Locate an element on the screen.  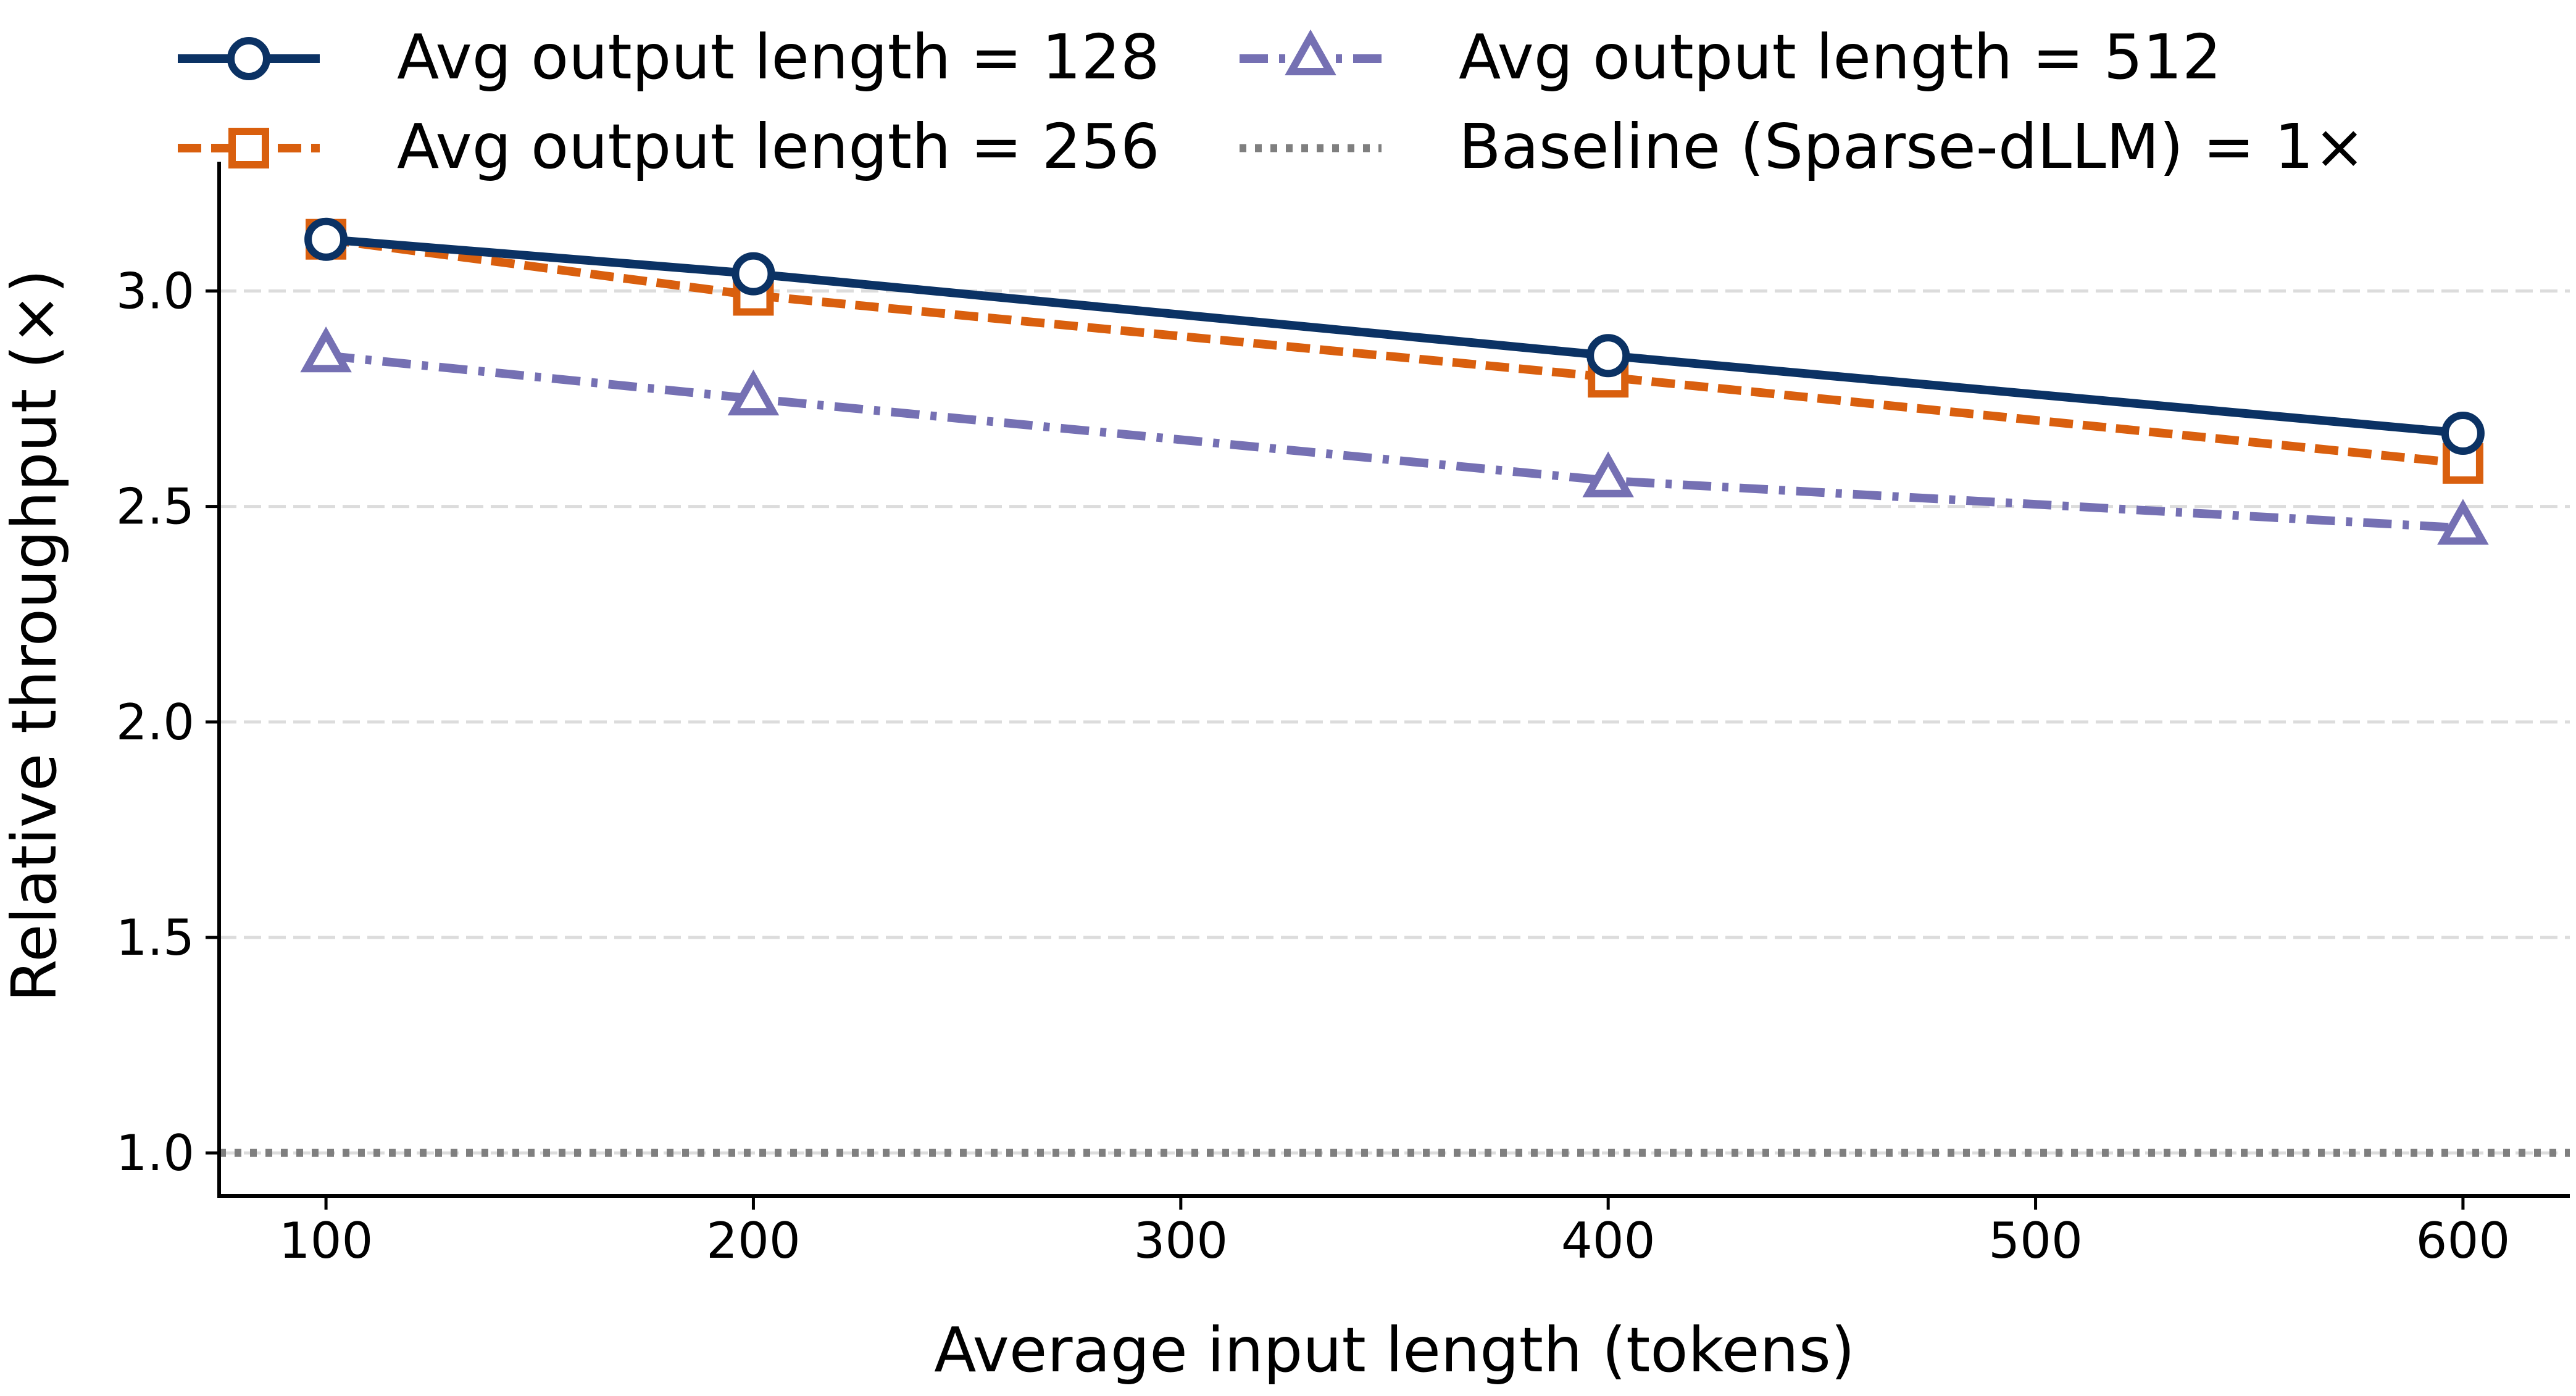
legend-item-1-marker is located at coordinates (249, 58).